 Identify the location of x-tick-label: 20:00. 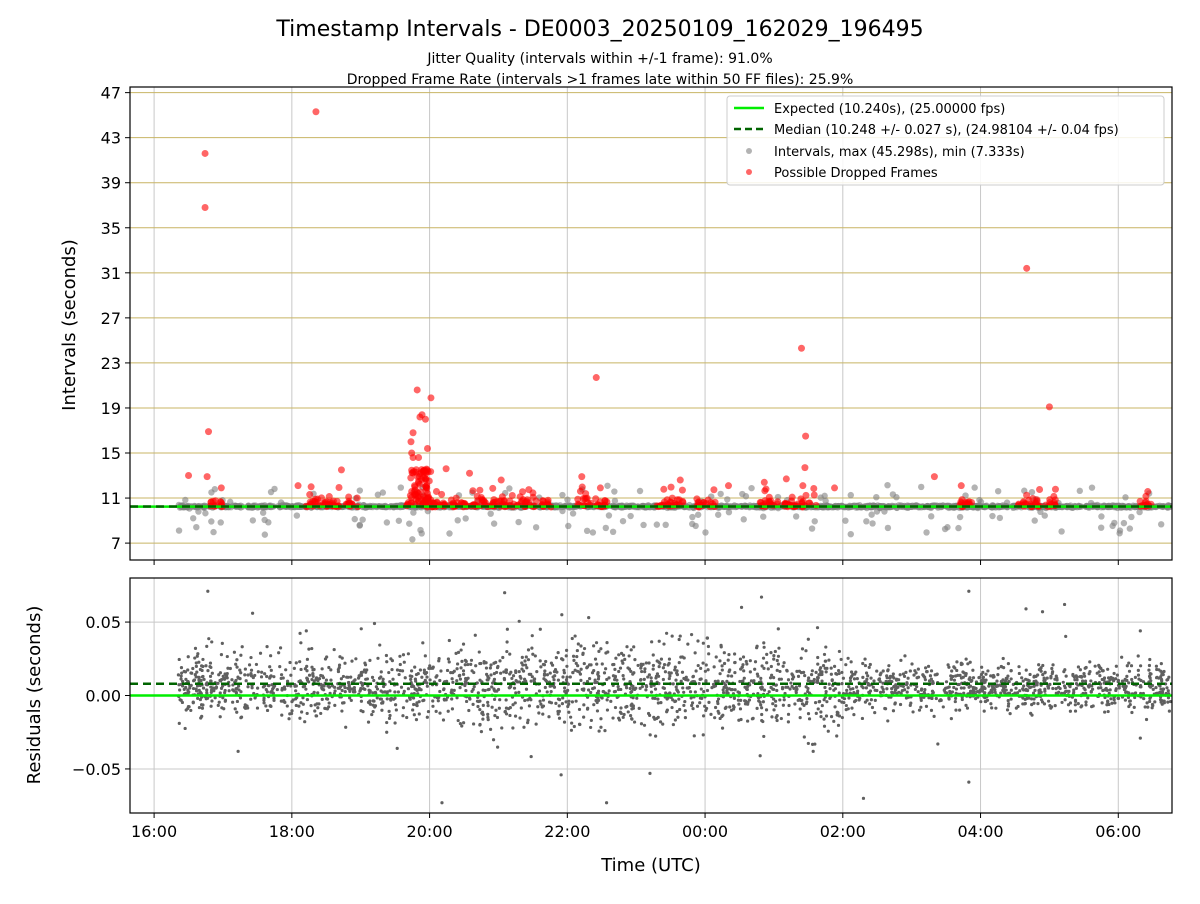
(430, 831).